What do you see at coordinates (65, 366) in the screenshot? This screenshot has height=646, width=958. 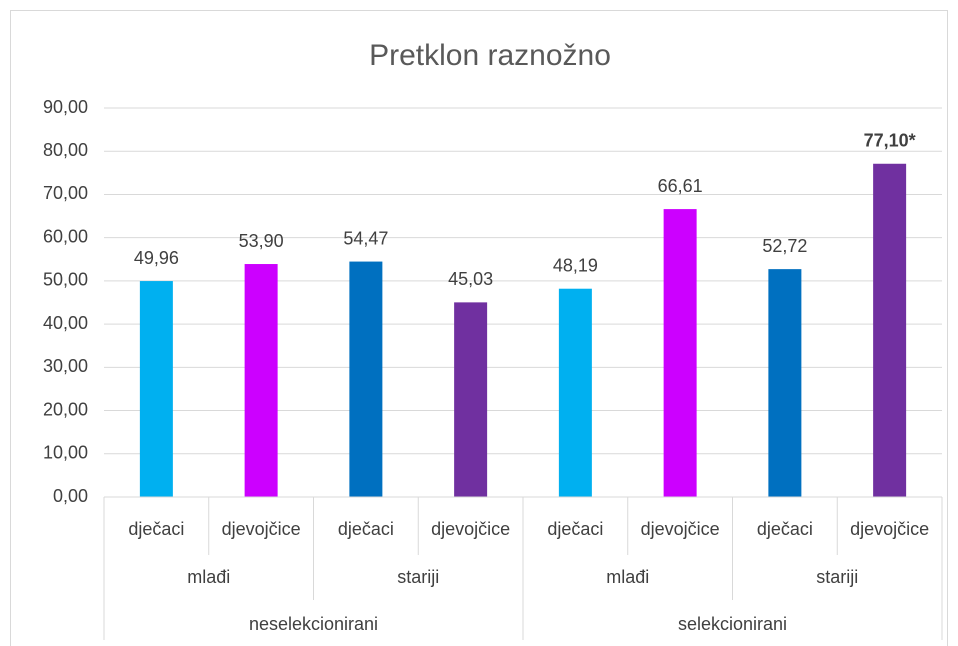 I see `y-tick-label: 30,00` at bounding box center [65, 366].